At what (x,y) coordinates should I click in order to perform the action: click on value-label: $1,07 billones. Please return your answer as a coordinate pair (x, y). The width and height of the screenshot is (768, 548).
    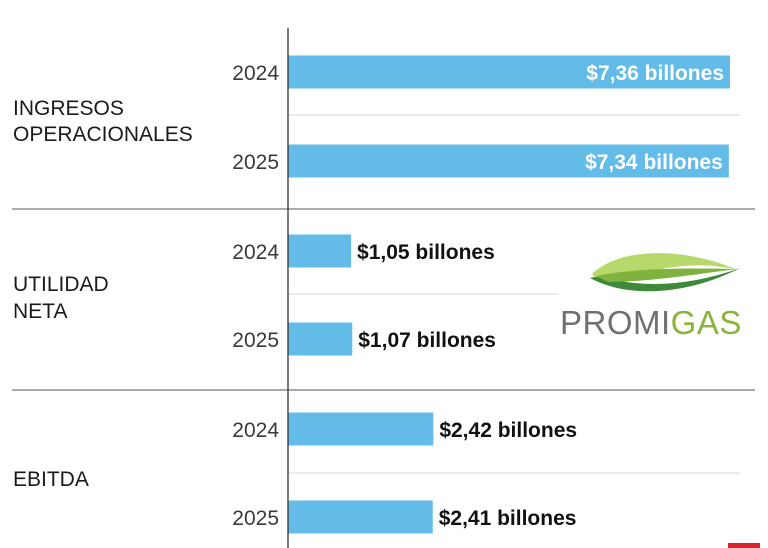
    Looking at the image, I should click on (427, 340).